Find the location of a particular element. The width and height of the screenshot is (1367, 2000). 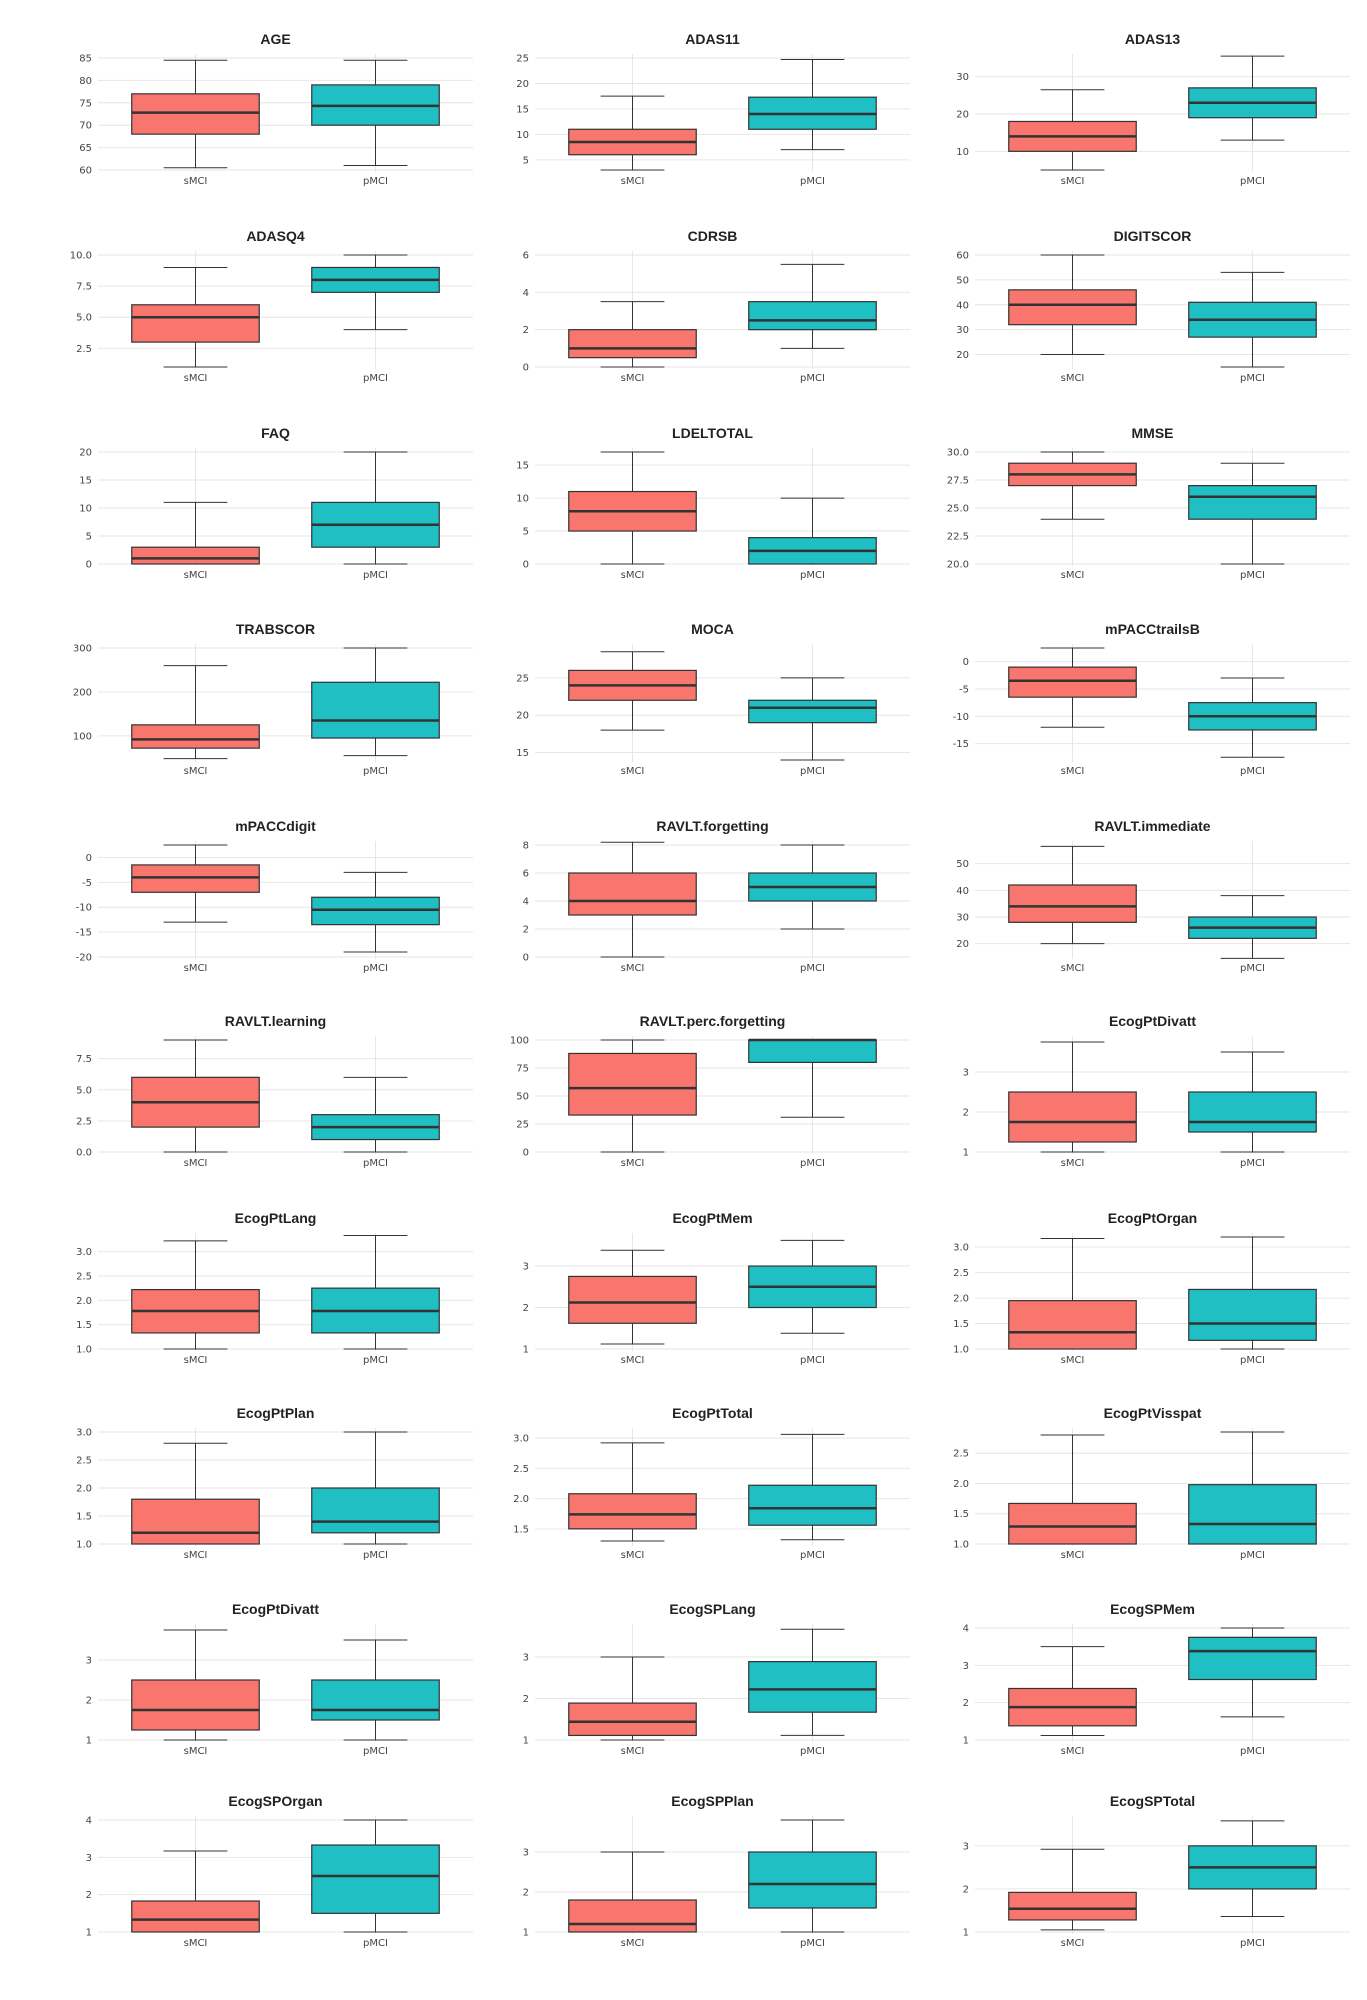

plot-area: 1 2 3 4 sMCI pMCI is located at coordinates (1156, 1690).